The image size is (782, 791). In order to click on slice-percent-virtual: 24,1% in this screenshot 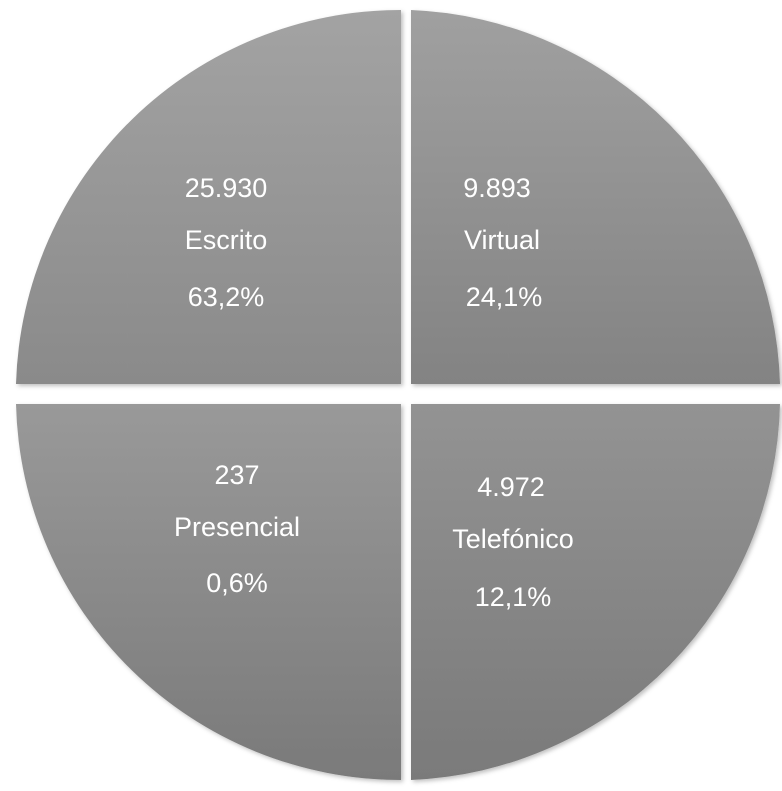, I will do `click(504, 297)`.